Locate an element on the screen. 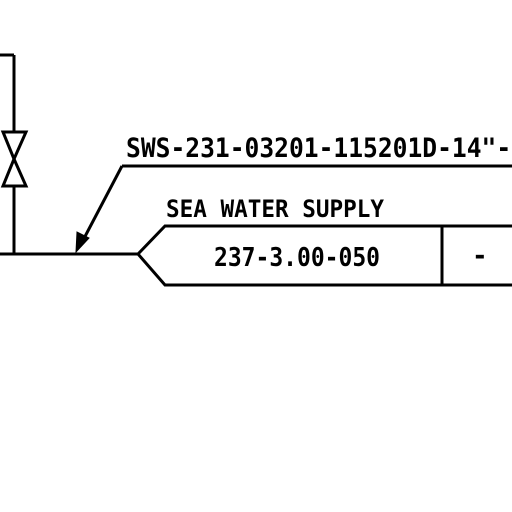  connector-outline is located at coordinates (323, 255).